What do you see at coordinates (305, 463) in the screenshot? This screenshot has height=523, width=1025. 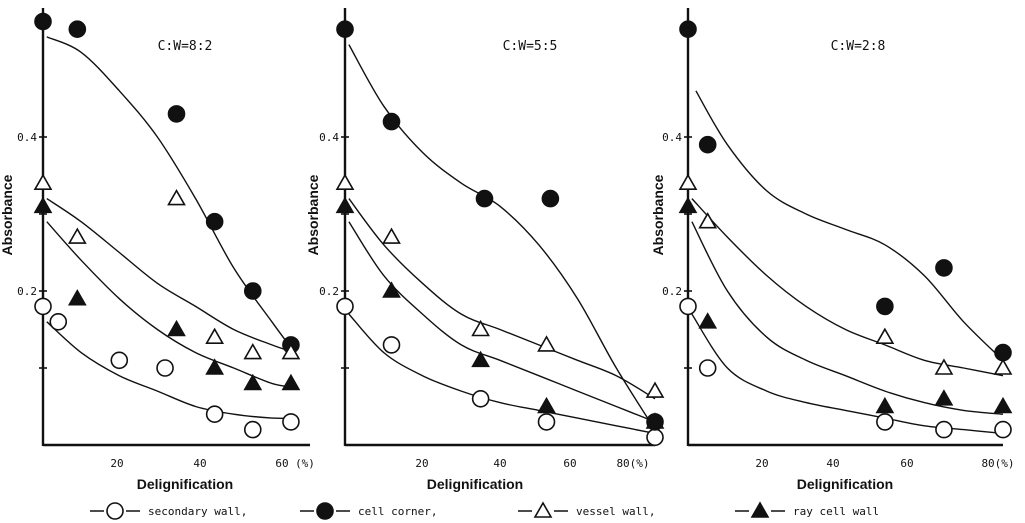 I see `x-tick-label-4: (%)` at bounding box center [305, 463].